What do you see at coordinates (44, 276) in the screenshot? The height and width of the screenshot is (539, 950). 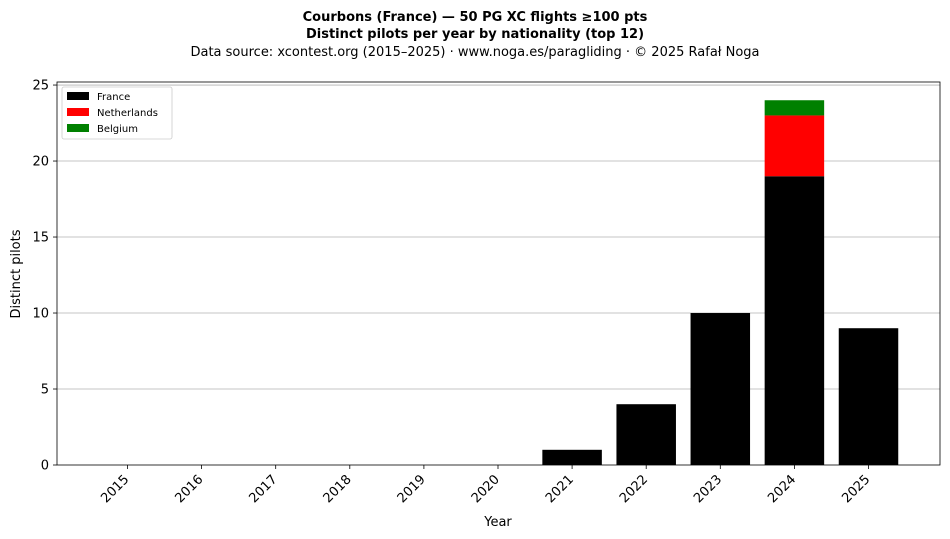 I see `y-axis-ticks: 0 5 10 15 20 25` at bounding box center [44, 276].